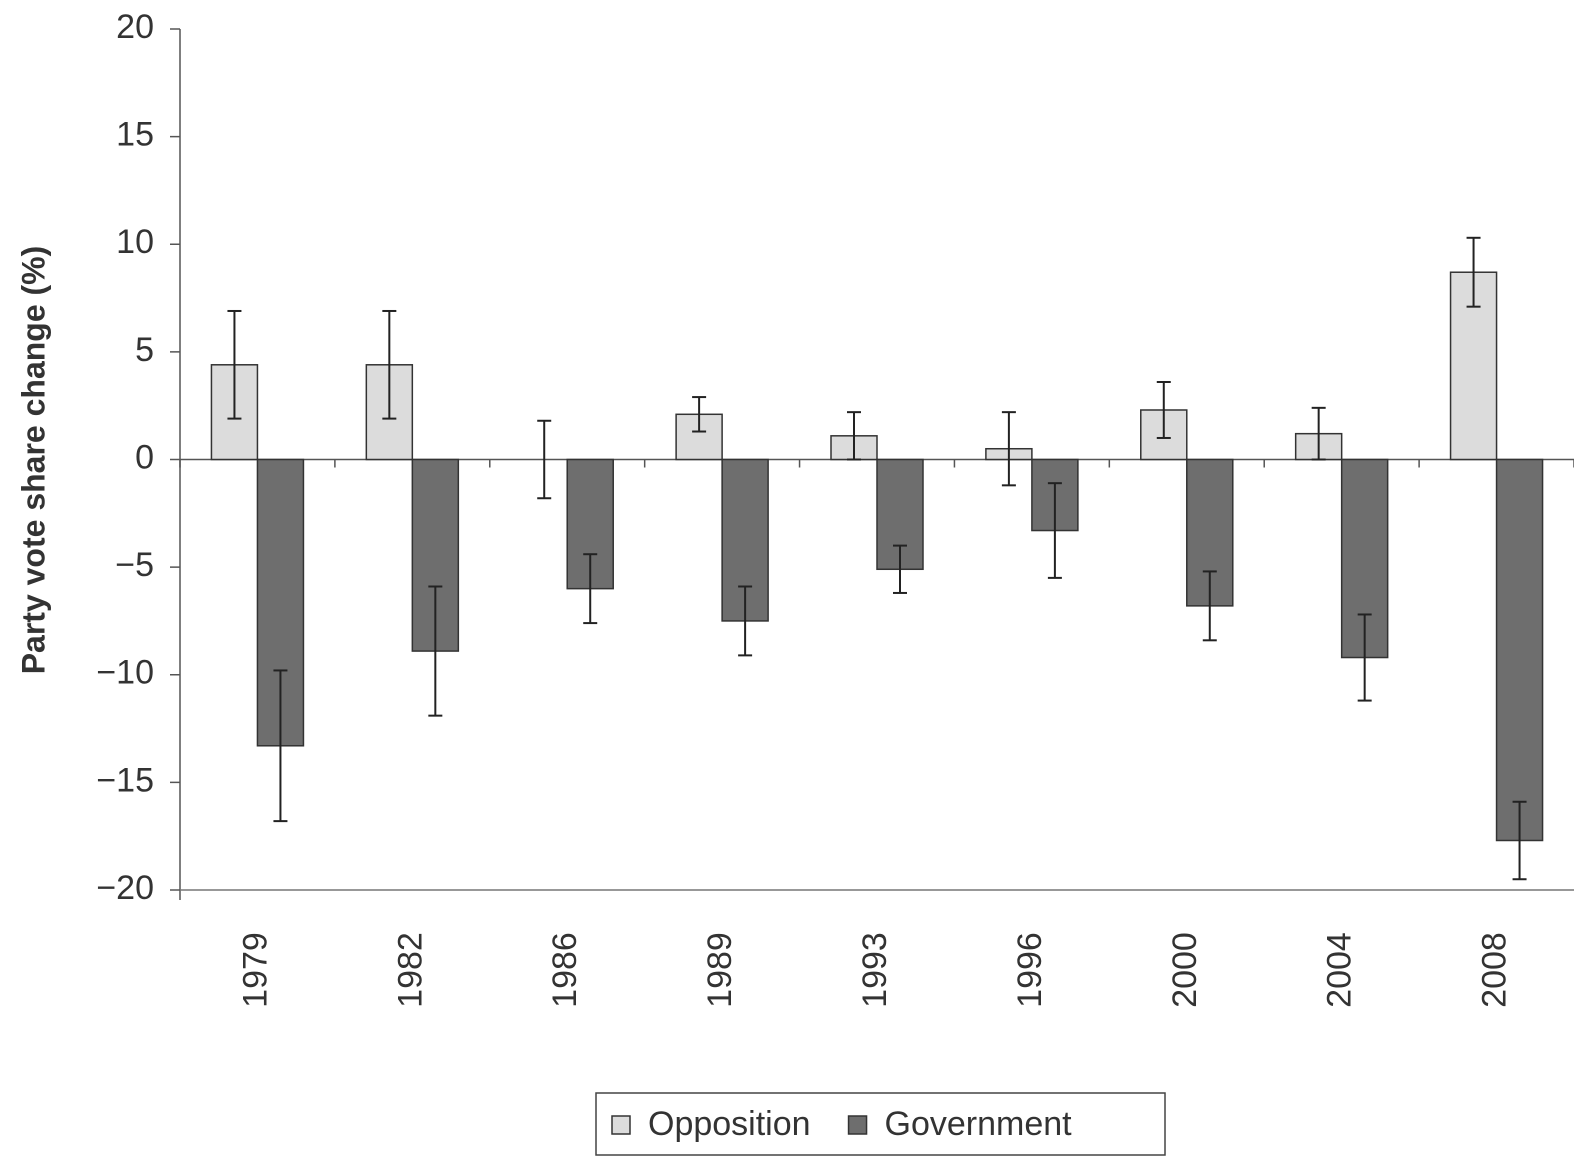 The height and width of the screenshot is (1159, 1574). I want to click on y-tick-label: −10, so click(125, 673).